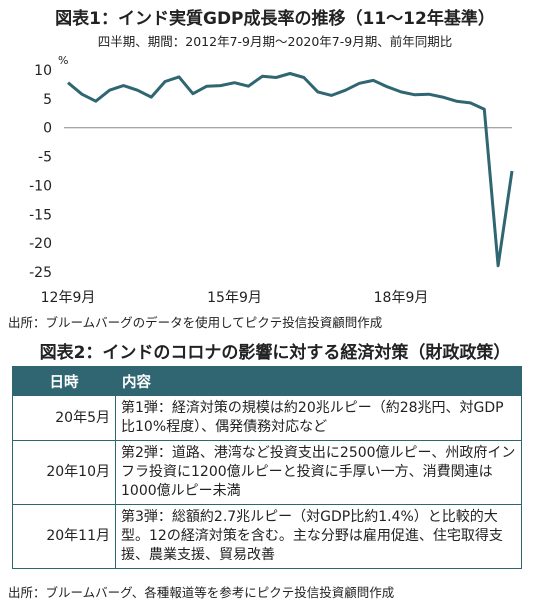 The image size is (550, 605). What do you see at coordinates (318, 381) in the screenshot?
I see `header-content: 内容` at bounding box center [318, 381].